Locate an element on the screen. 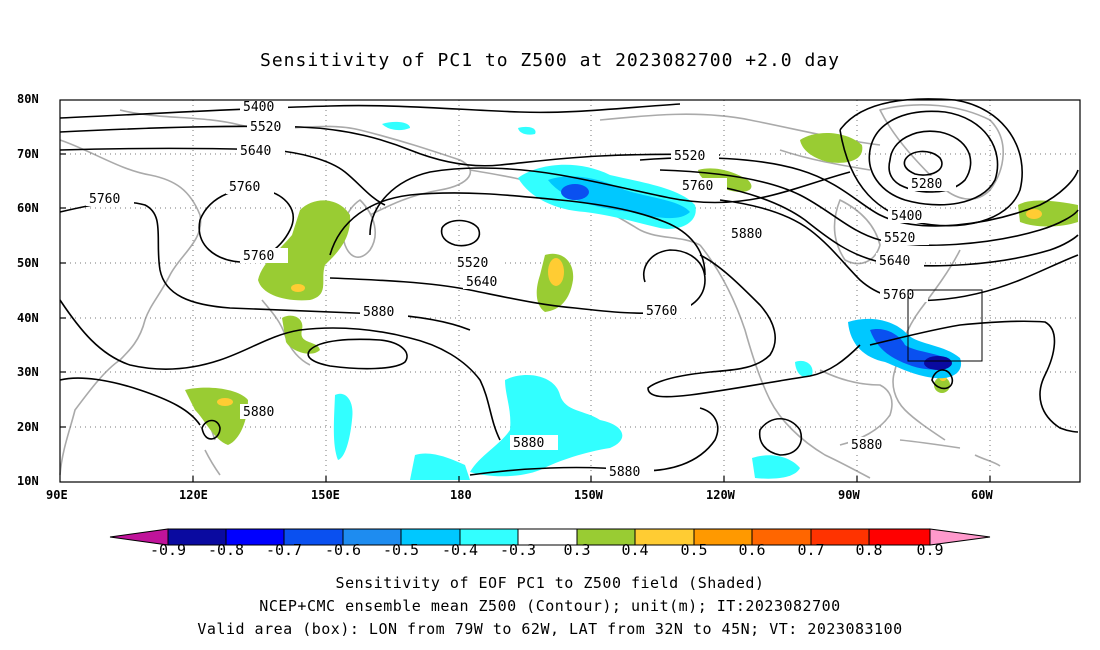 Image resolution: width=1100 pixels, height=650 pixels. gulf-of-mexico is located at coordinates (856, 407).